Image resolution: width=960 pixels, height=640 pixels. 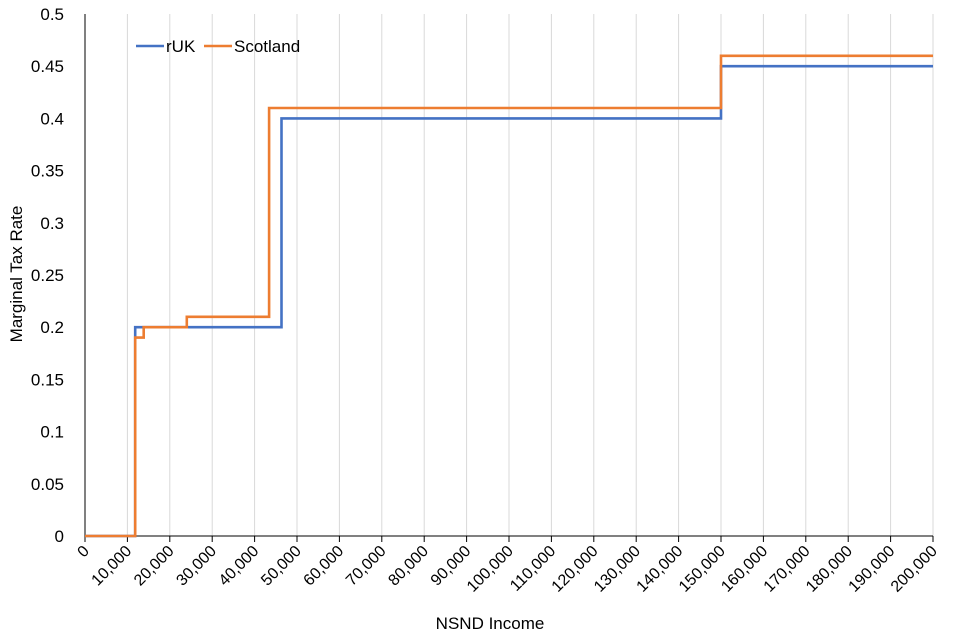 I want to click on x-tick-label: 0, so click(x=84, y=552).